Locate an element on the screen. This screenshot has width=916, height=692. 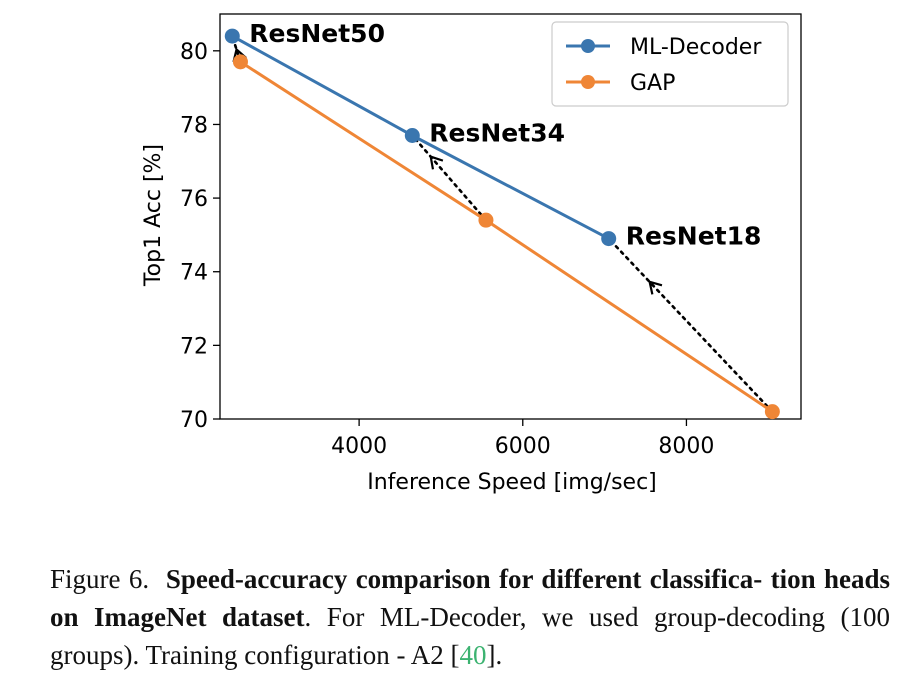
x-axis: 4000 6000 8000 is located at coordinates (522, 439).